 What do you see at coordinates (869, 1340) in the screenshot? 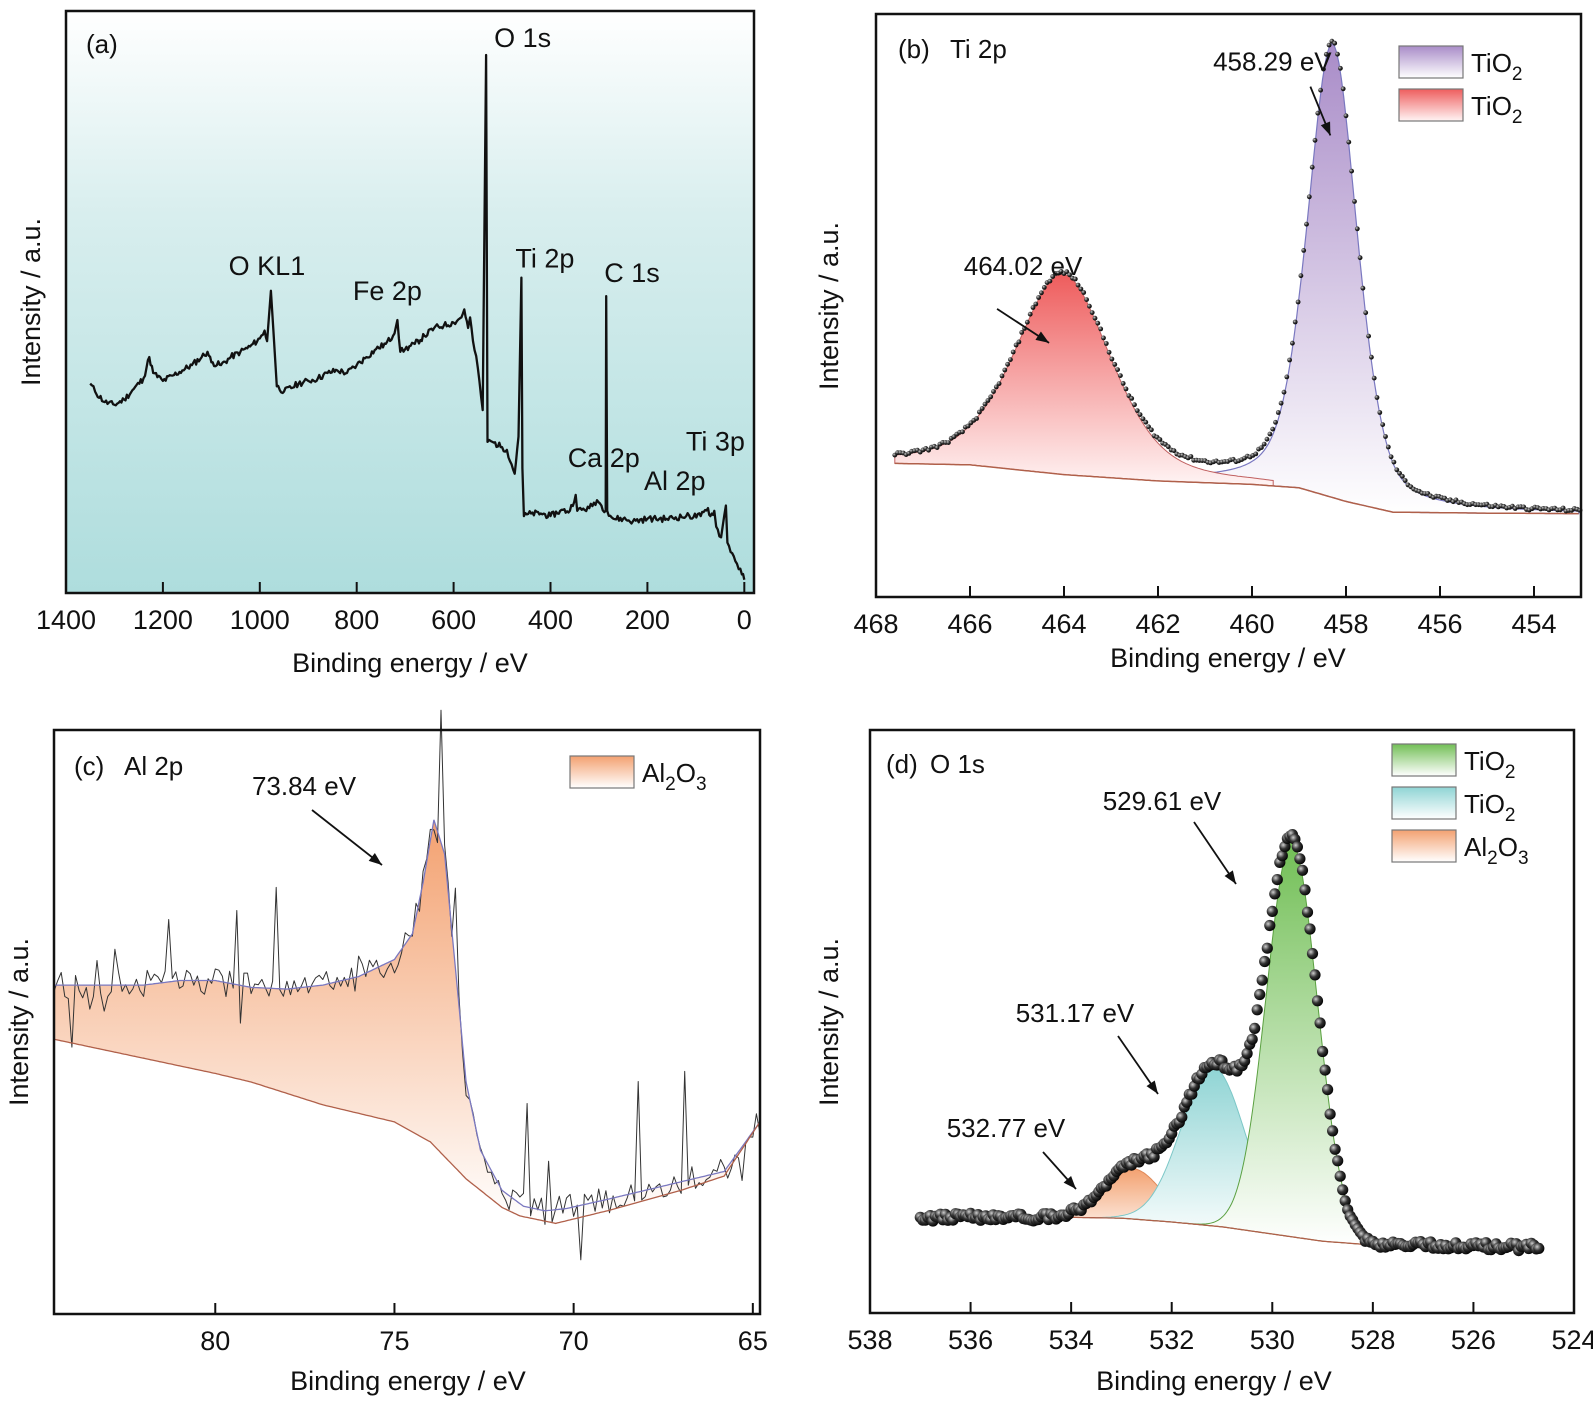
I see `x-tick-label: 538` at bounding box center [869, 1340].